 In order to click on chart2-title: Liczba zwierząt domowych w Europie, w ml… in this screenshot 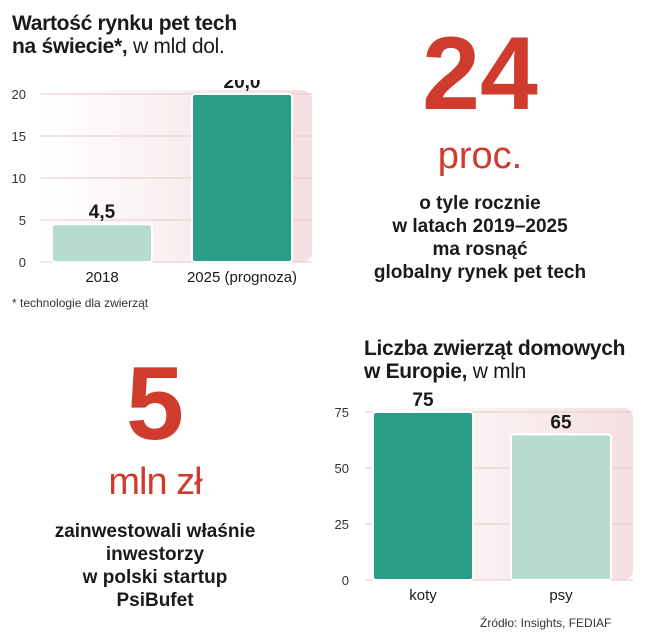, I will do `click(494, 360)`.